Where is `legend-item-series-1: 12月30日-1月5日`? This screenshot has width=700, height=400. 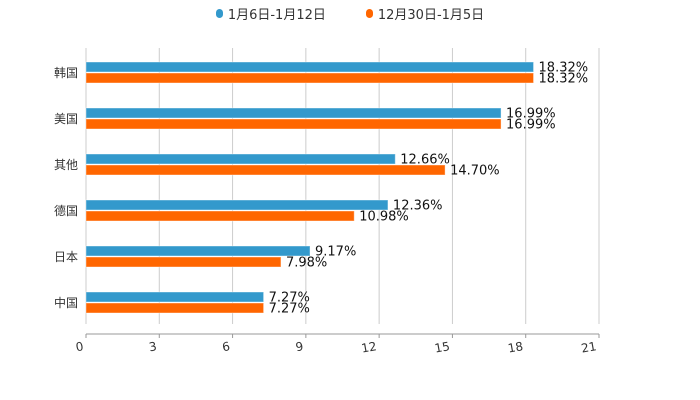
legend-item-series-1: 12月30日-1月5日 is located at coordinates (425, 13).